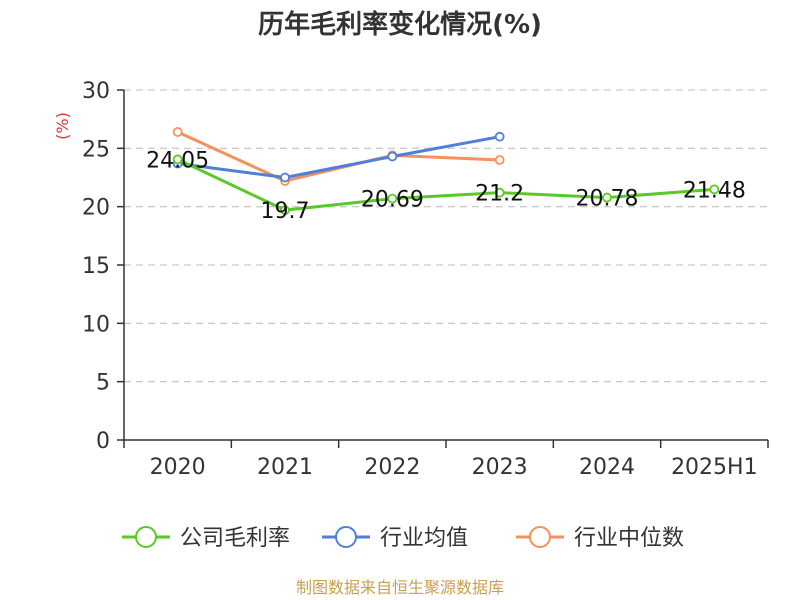 The height and width of the screenshot is (600, 800). Describe the element at coordinates (424, 538) in the screenshot. I see `legend-label: 行业均值` at that location.